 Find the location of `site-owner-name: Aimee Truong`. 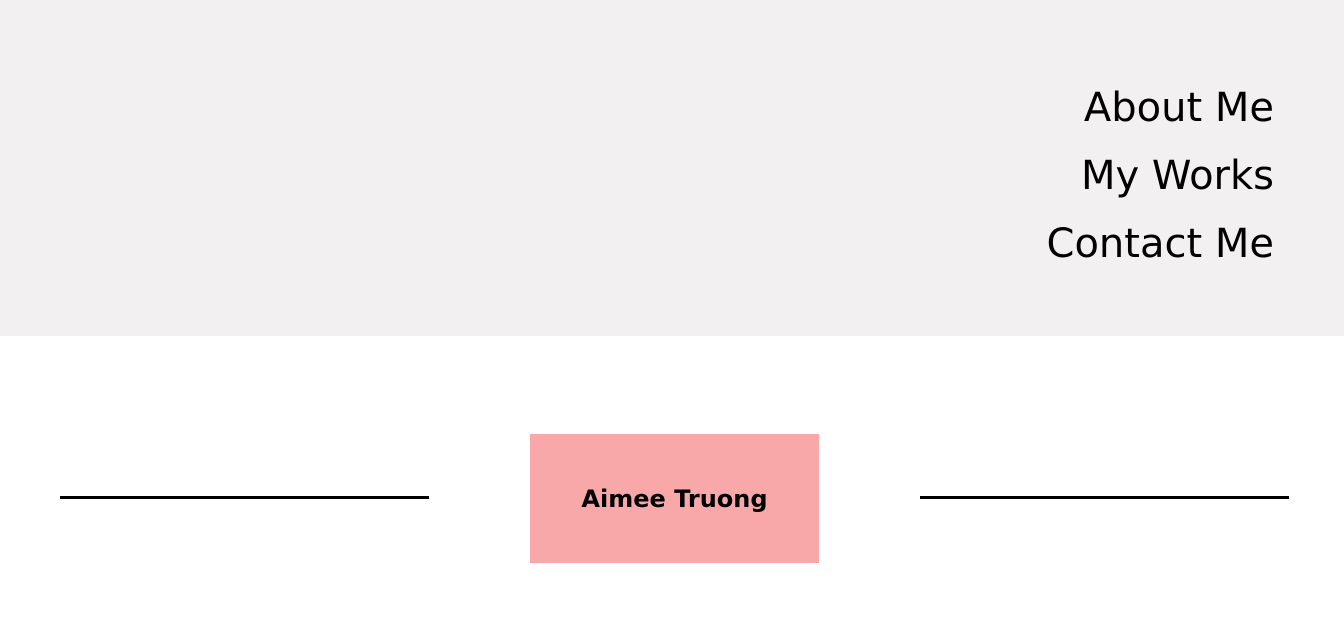

site-owner-name: Aimee Truong is located at coordinates (674, 498).